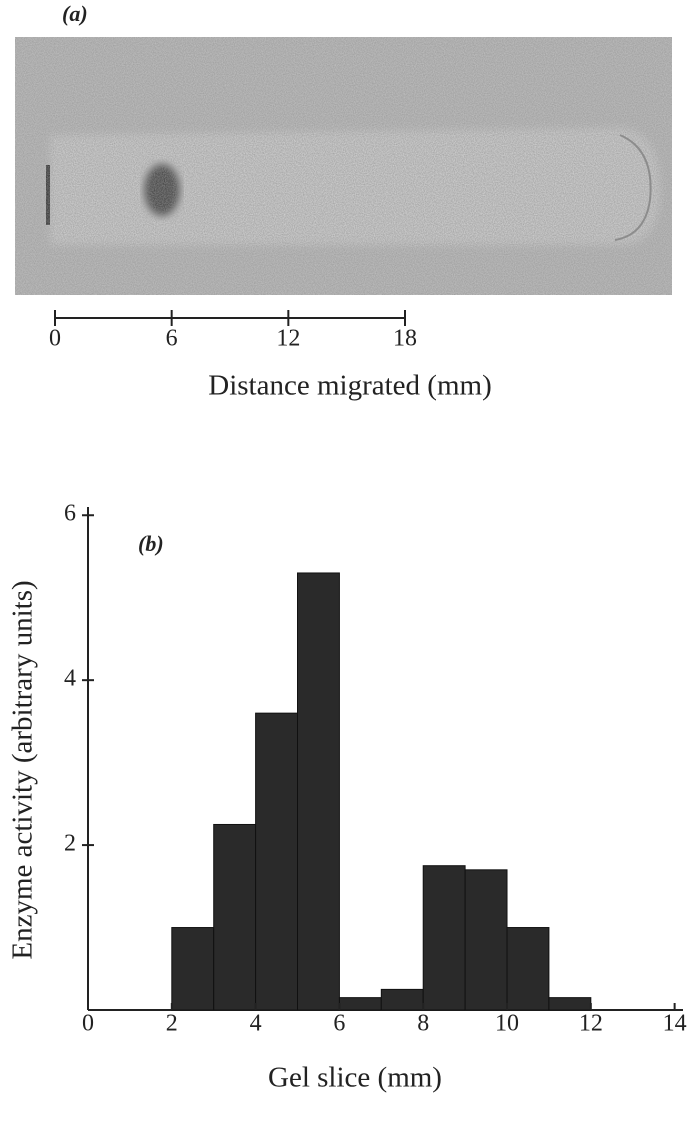 This screenshot has height=1128, width=696. I want to click on x-tick-label: 8, so click(423, 1024).